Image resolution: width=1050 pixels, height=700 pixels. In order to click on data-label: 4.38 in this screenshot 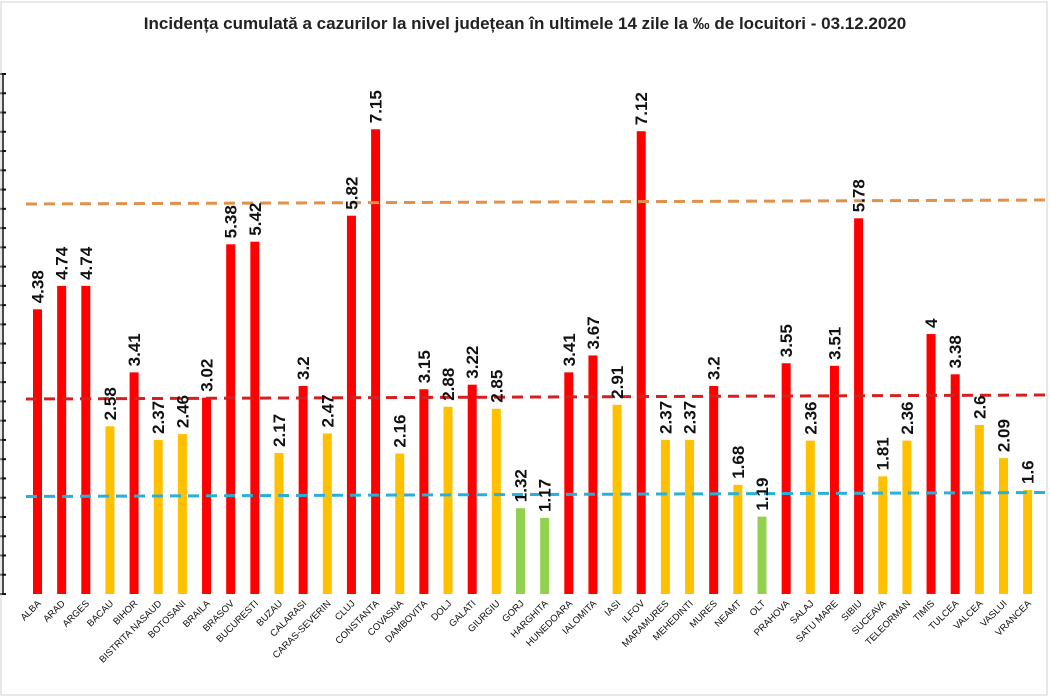, I will do `click(38, 286)`.